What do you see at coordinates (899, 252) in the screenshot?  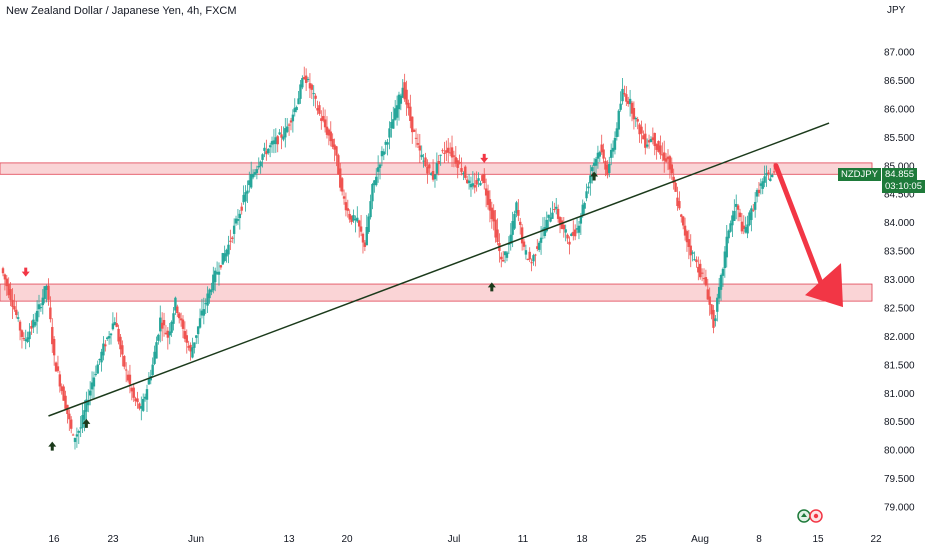 I see `y-tick-label: 83.500` at bounding box center [899, 252].